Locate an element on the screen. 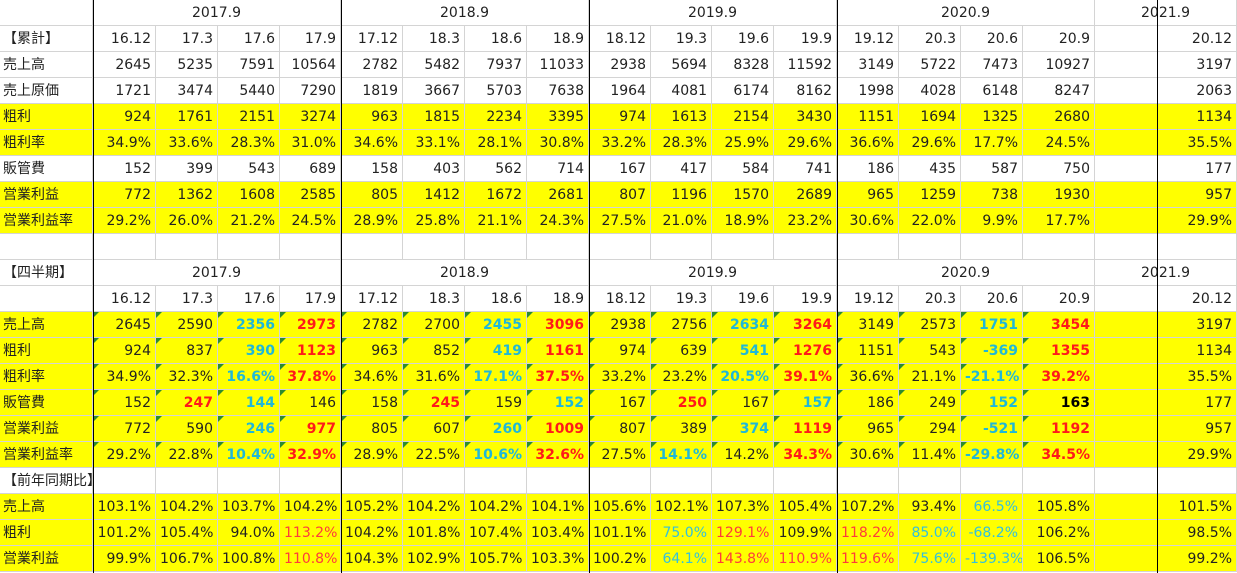  row-label: 売上高 is located at coordinates (46, 65).